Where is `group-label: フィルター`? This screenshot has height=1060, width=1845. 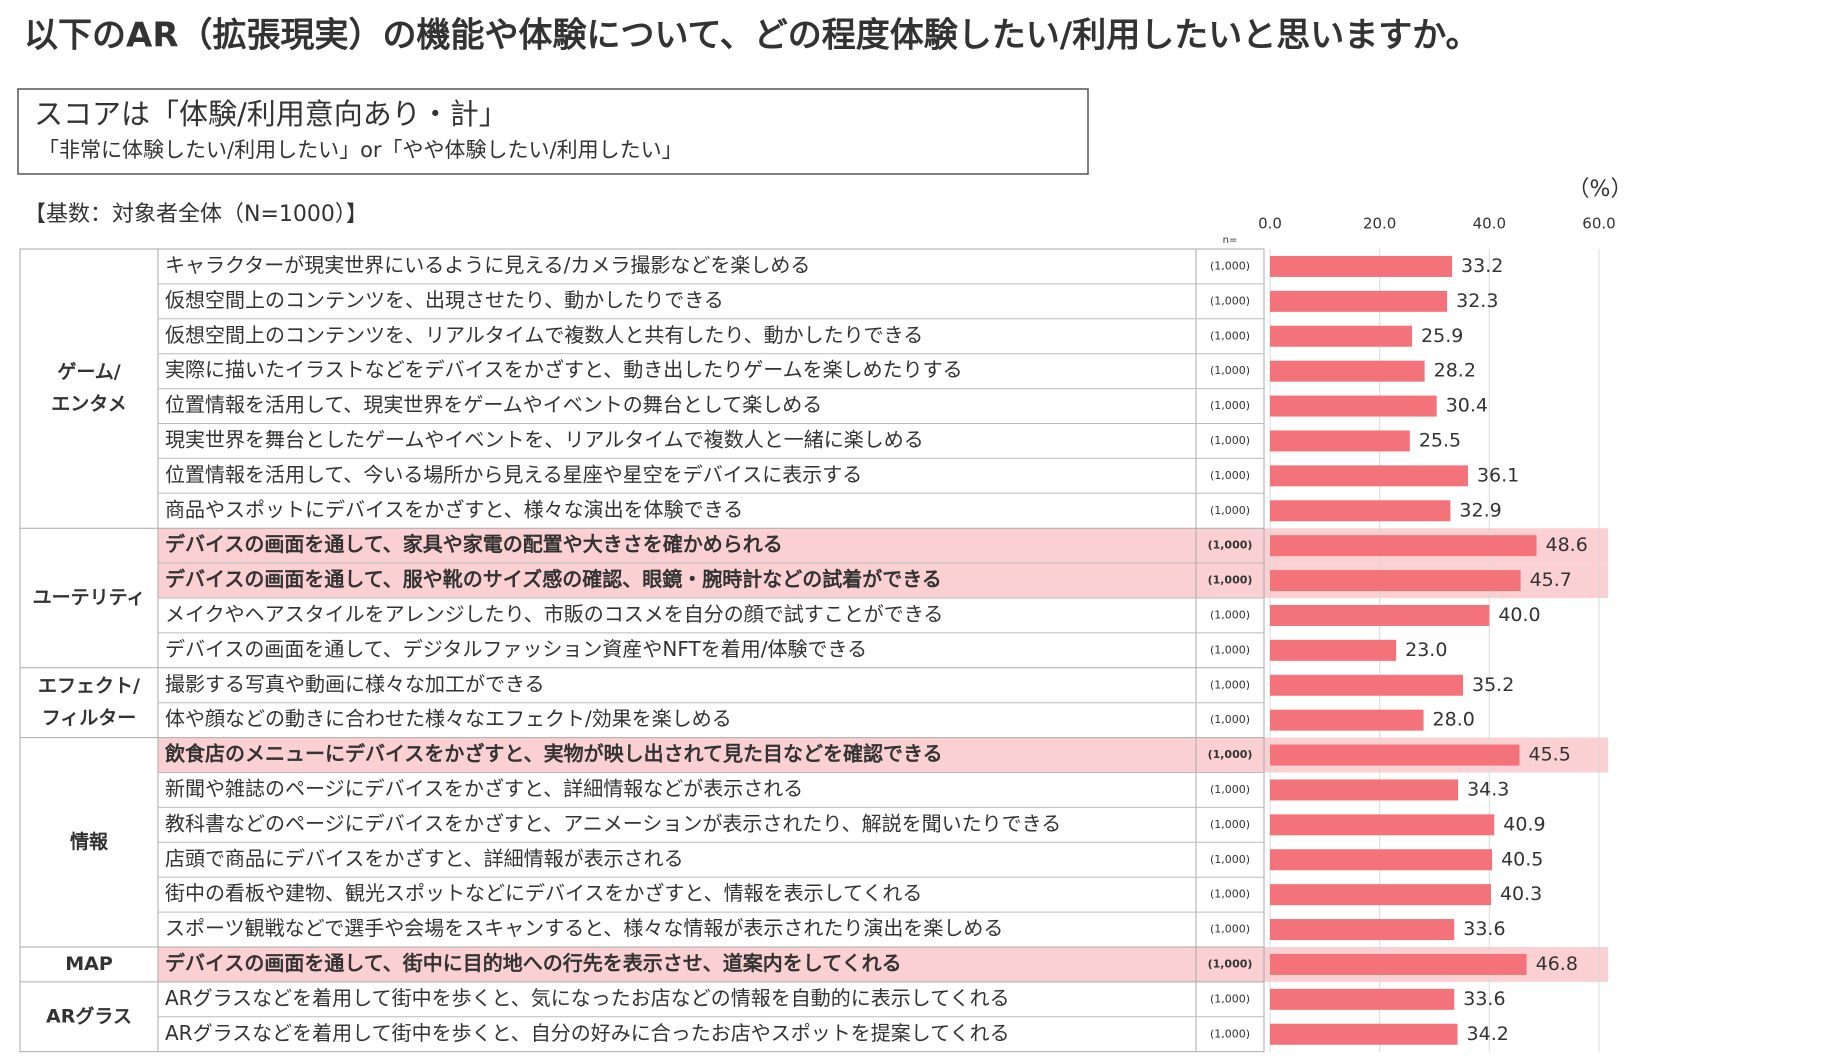 group-label: フィルター is located at coordinates (89, 718).